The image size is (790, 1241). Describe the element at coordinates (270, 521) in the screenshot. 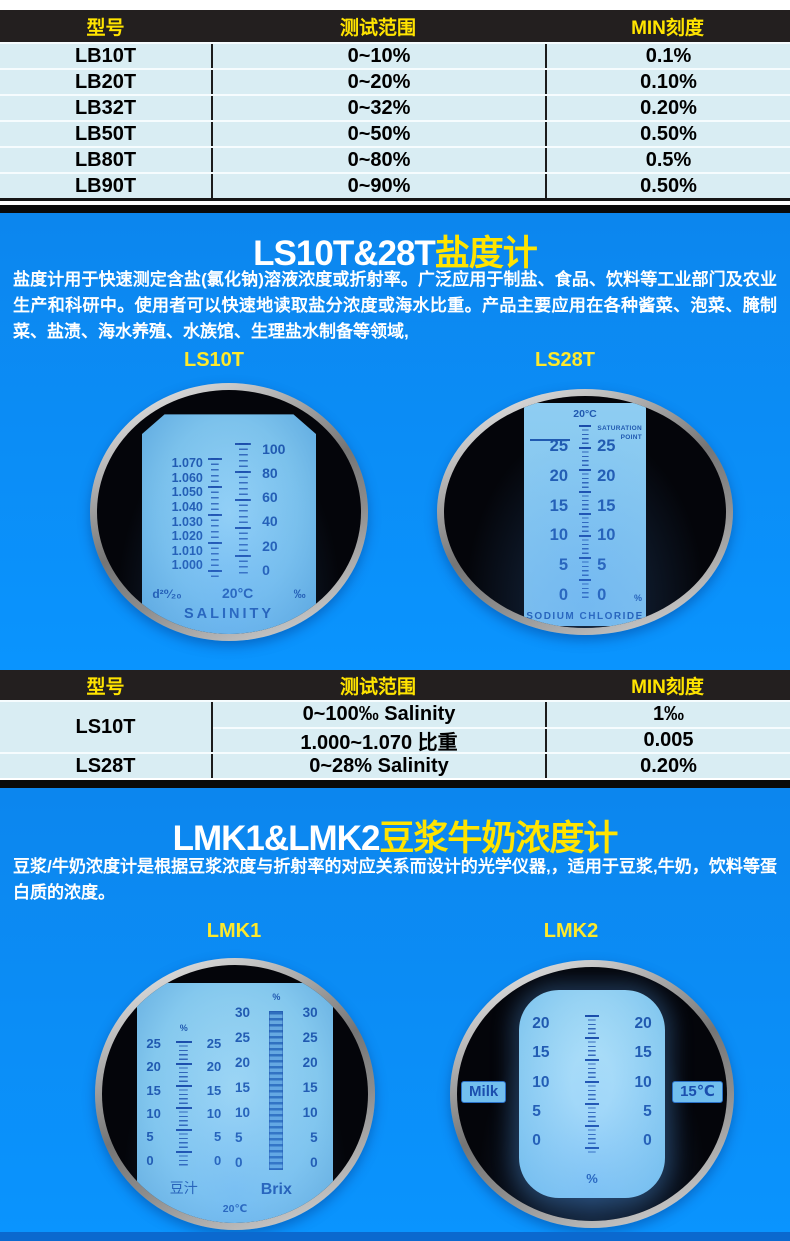

I see `scale-value: 40` at that location.